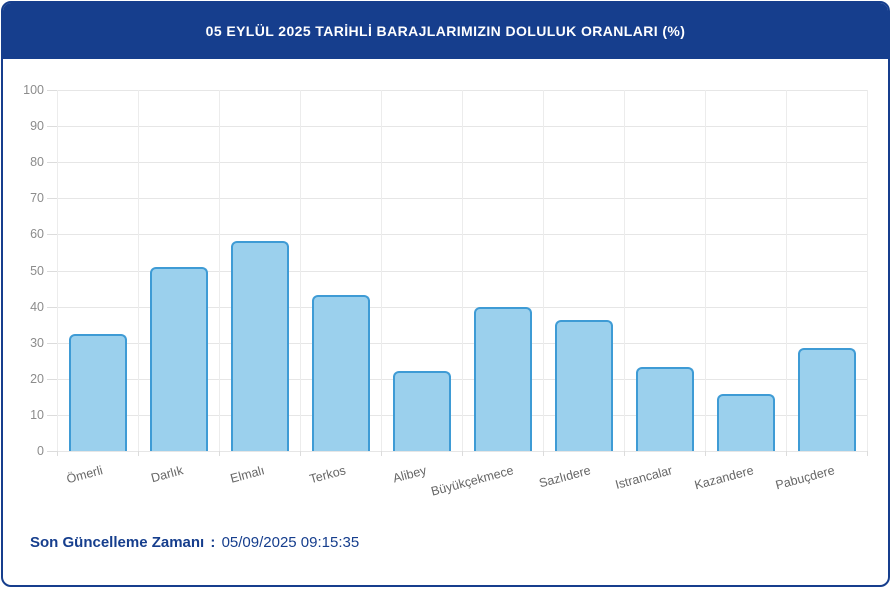  I want to click on y-axis-tick-label: 100, so click(33, 90).